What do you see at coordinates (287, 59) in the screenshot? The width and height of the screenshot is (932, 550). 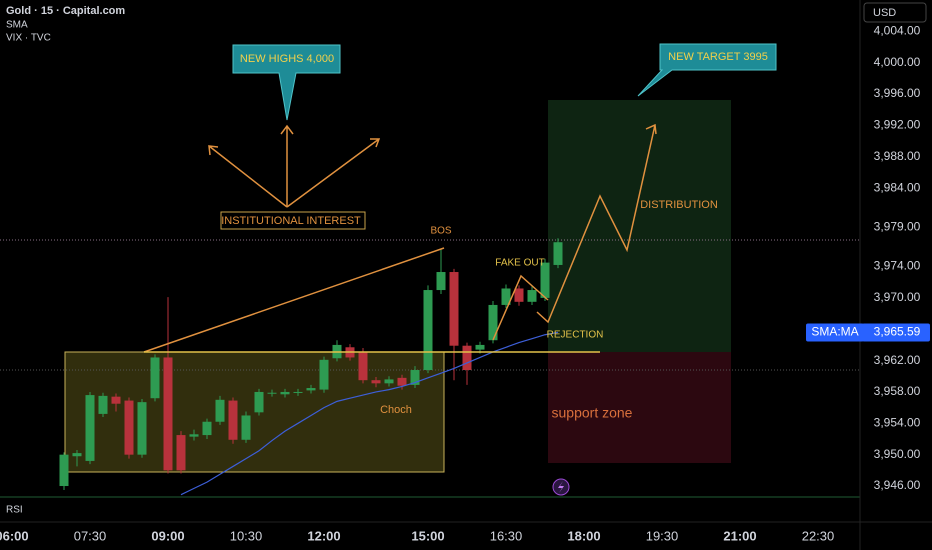 I see `annotation: NEW HIGHS 4,000` at bounding box center [287, 59].